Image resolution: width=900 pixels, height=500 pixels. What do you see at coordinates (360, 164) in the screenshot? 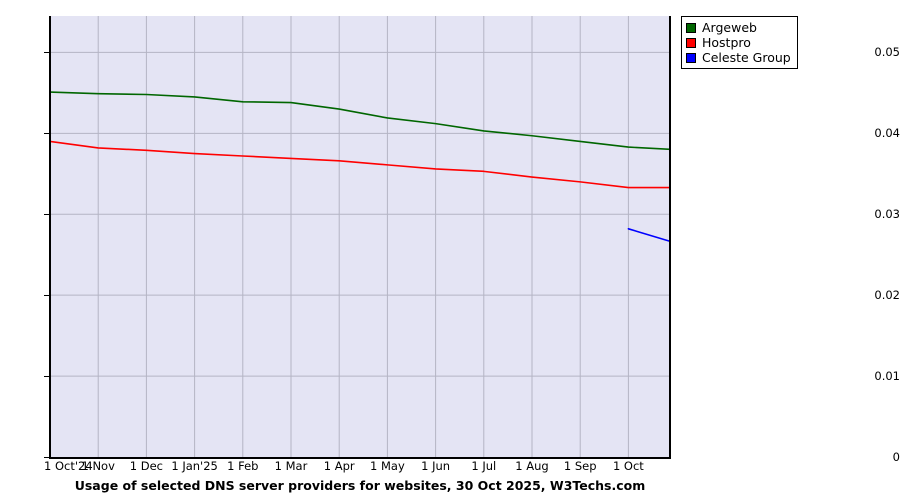
I see `series-line-hostpro` at bounding box center [360, 164].